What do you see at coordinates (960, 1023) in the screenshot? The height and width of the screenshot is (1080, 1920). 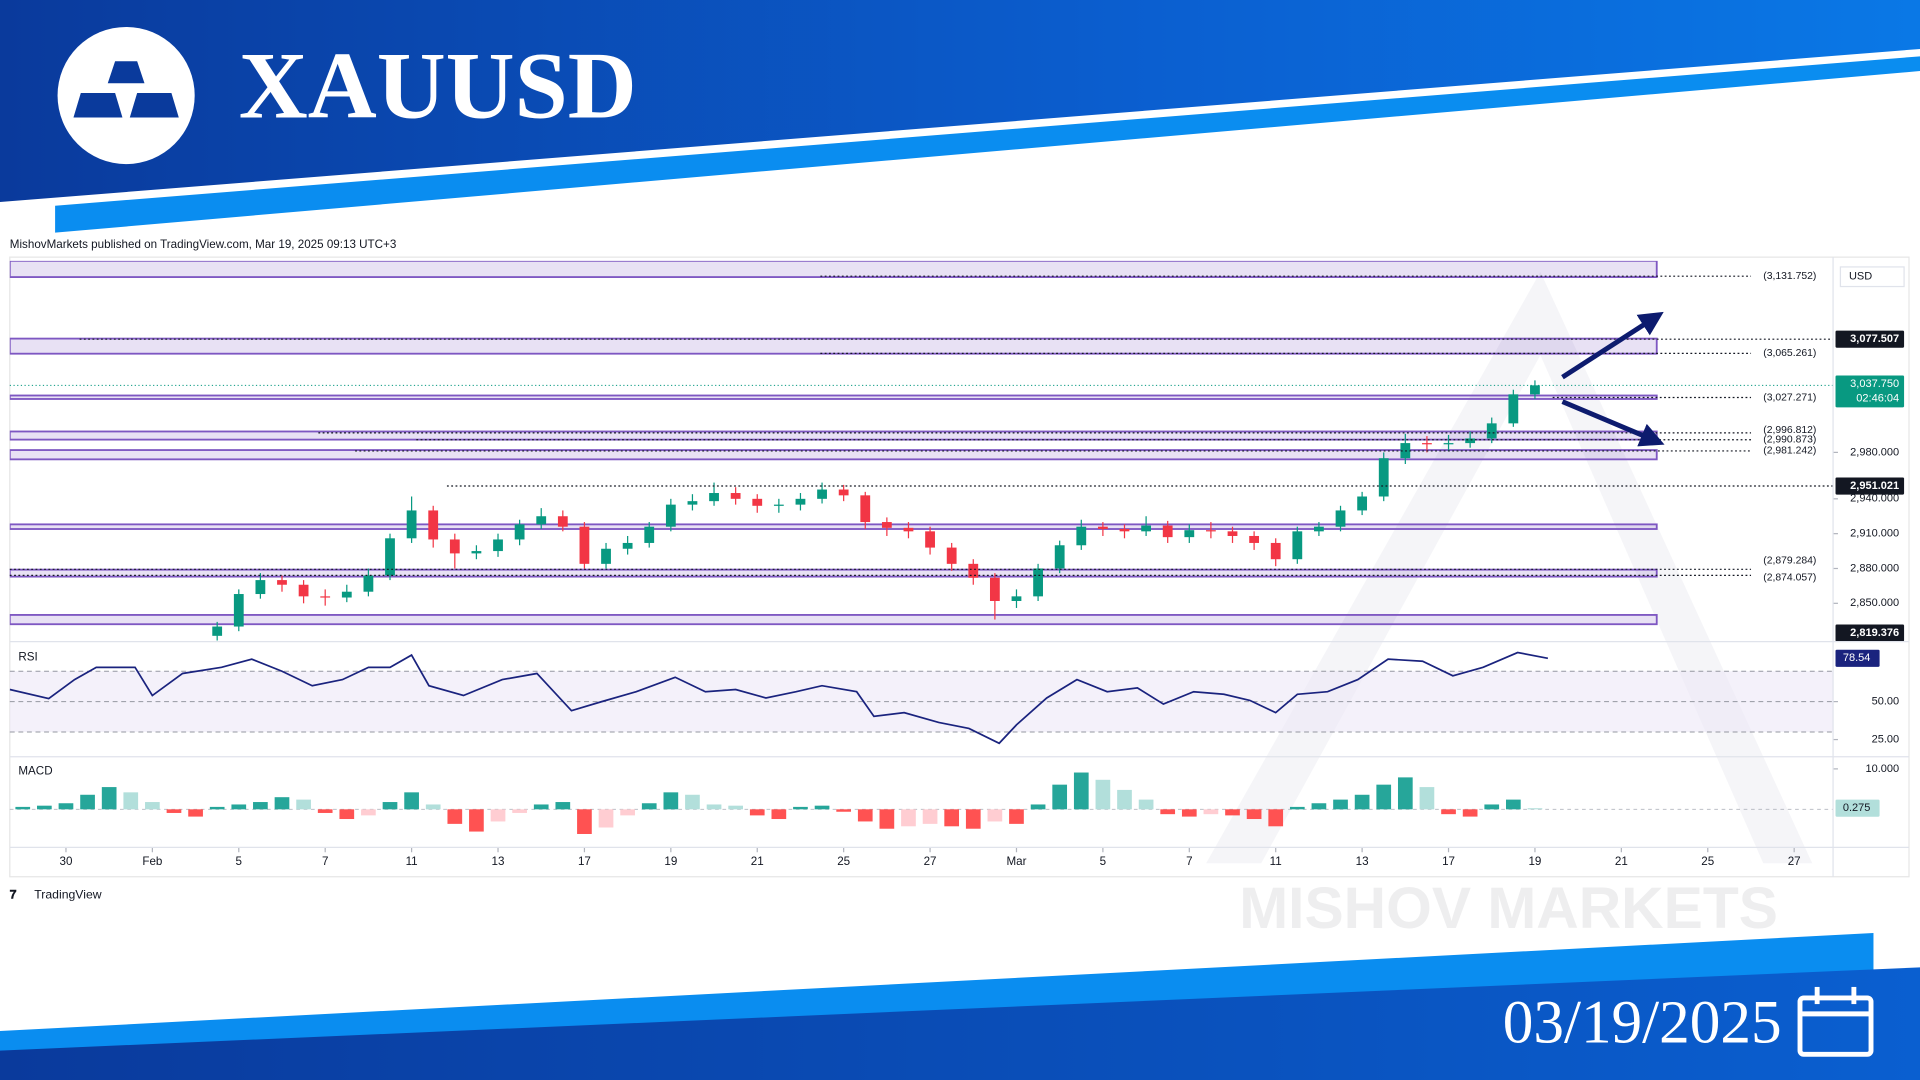 I see `footer-band` at bounding box center [960, 1023].